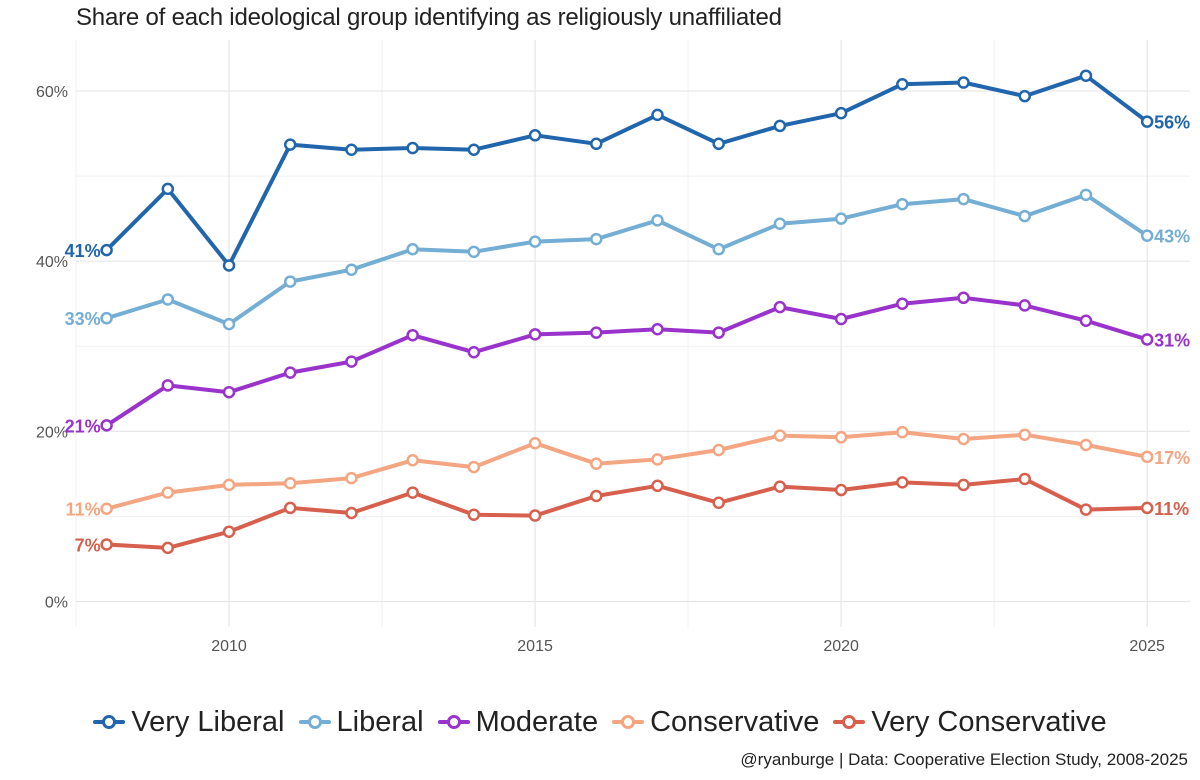 Image resolution: width=1200 pixels, height=780 pixels. What do you see at coordinates (735, 721) in the screenshot?
I see `legend-label: Conservative` at bounding box center [735, 721].